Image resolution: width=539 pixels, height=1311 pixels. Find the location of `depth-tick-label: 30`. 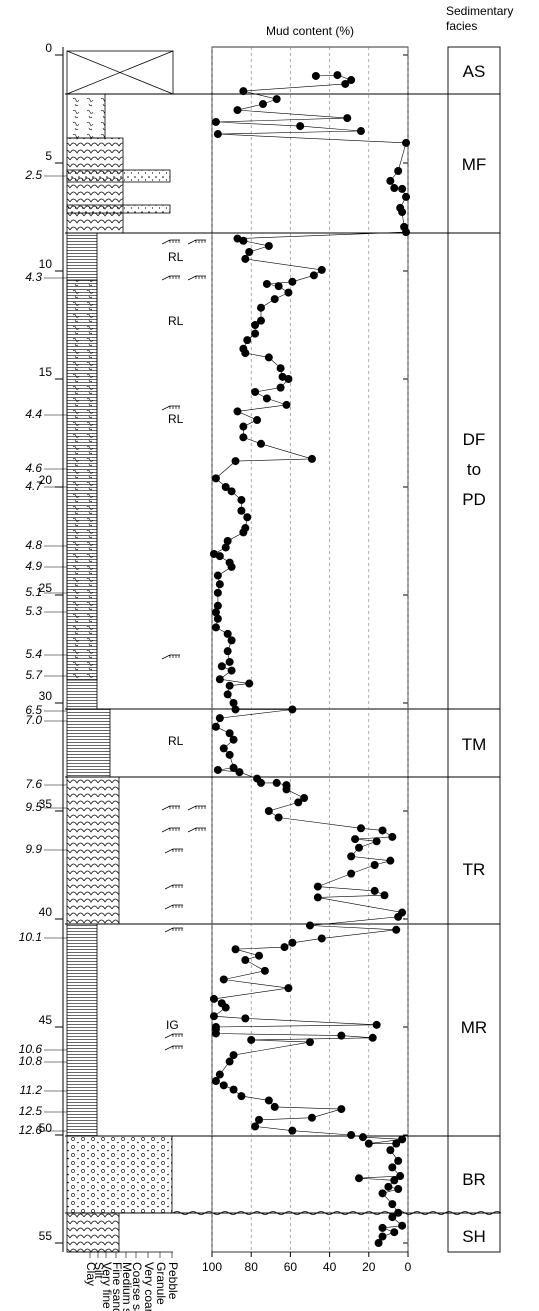

depth-tick-label: 30 is located at coordinates (46, 696).